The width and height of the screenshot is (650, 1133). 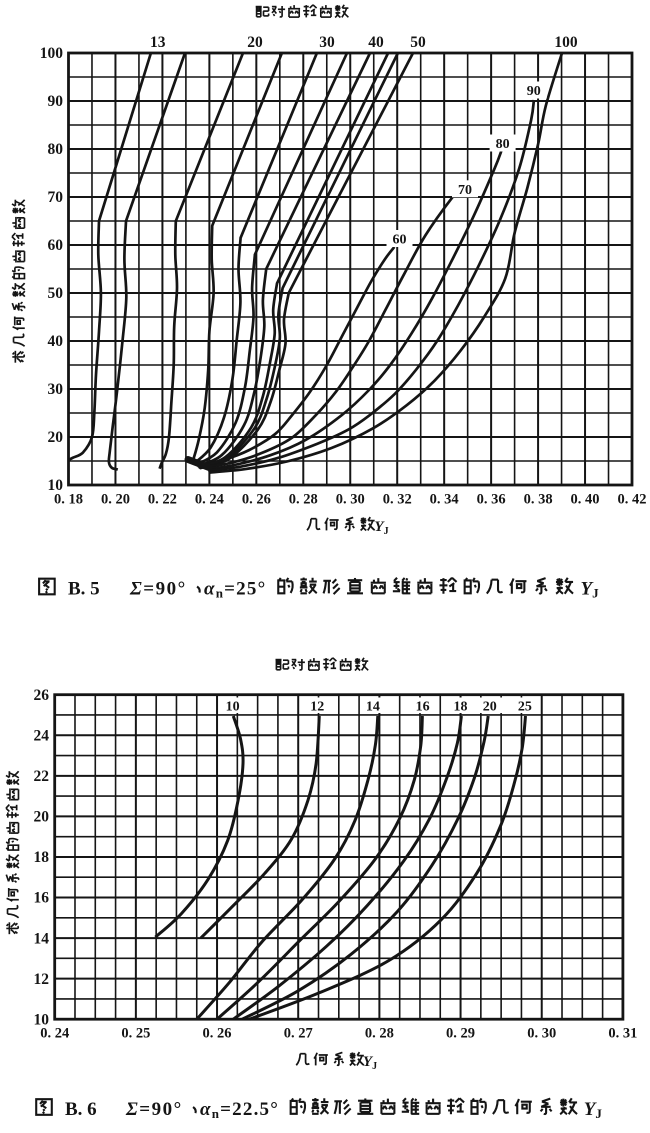 I want to click on svg-text: 25, so click(x=525, y=707).